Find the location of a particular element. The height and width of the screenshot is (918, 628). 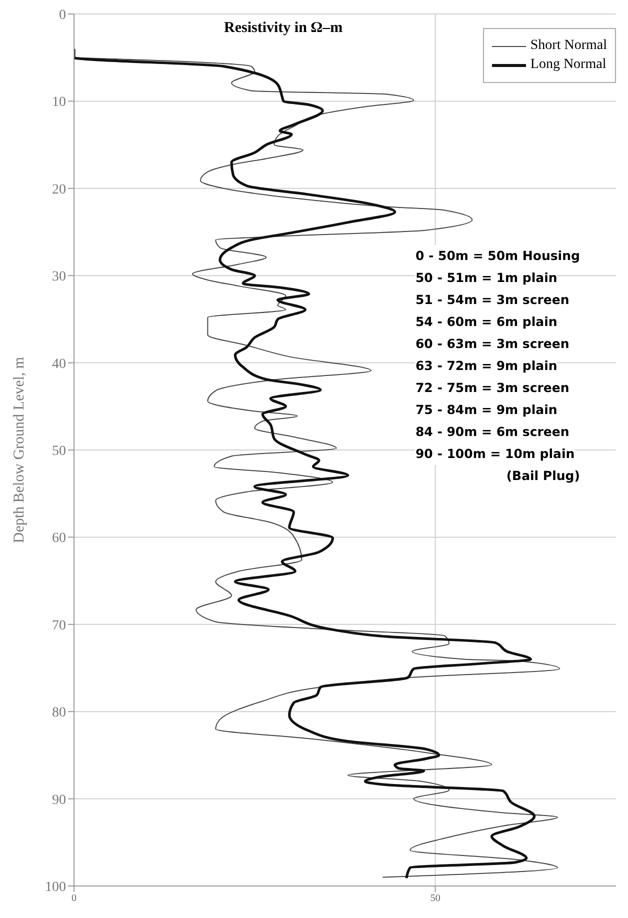

y-tick-label: 60 is located at coordinates (59, 538).